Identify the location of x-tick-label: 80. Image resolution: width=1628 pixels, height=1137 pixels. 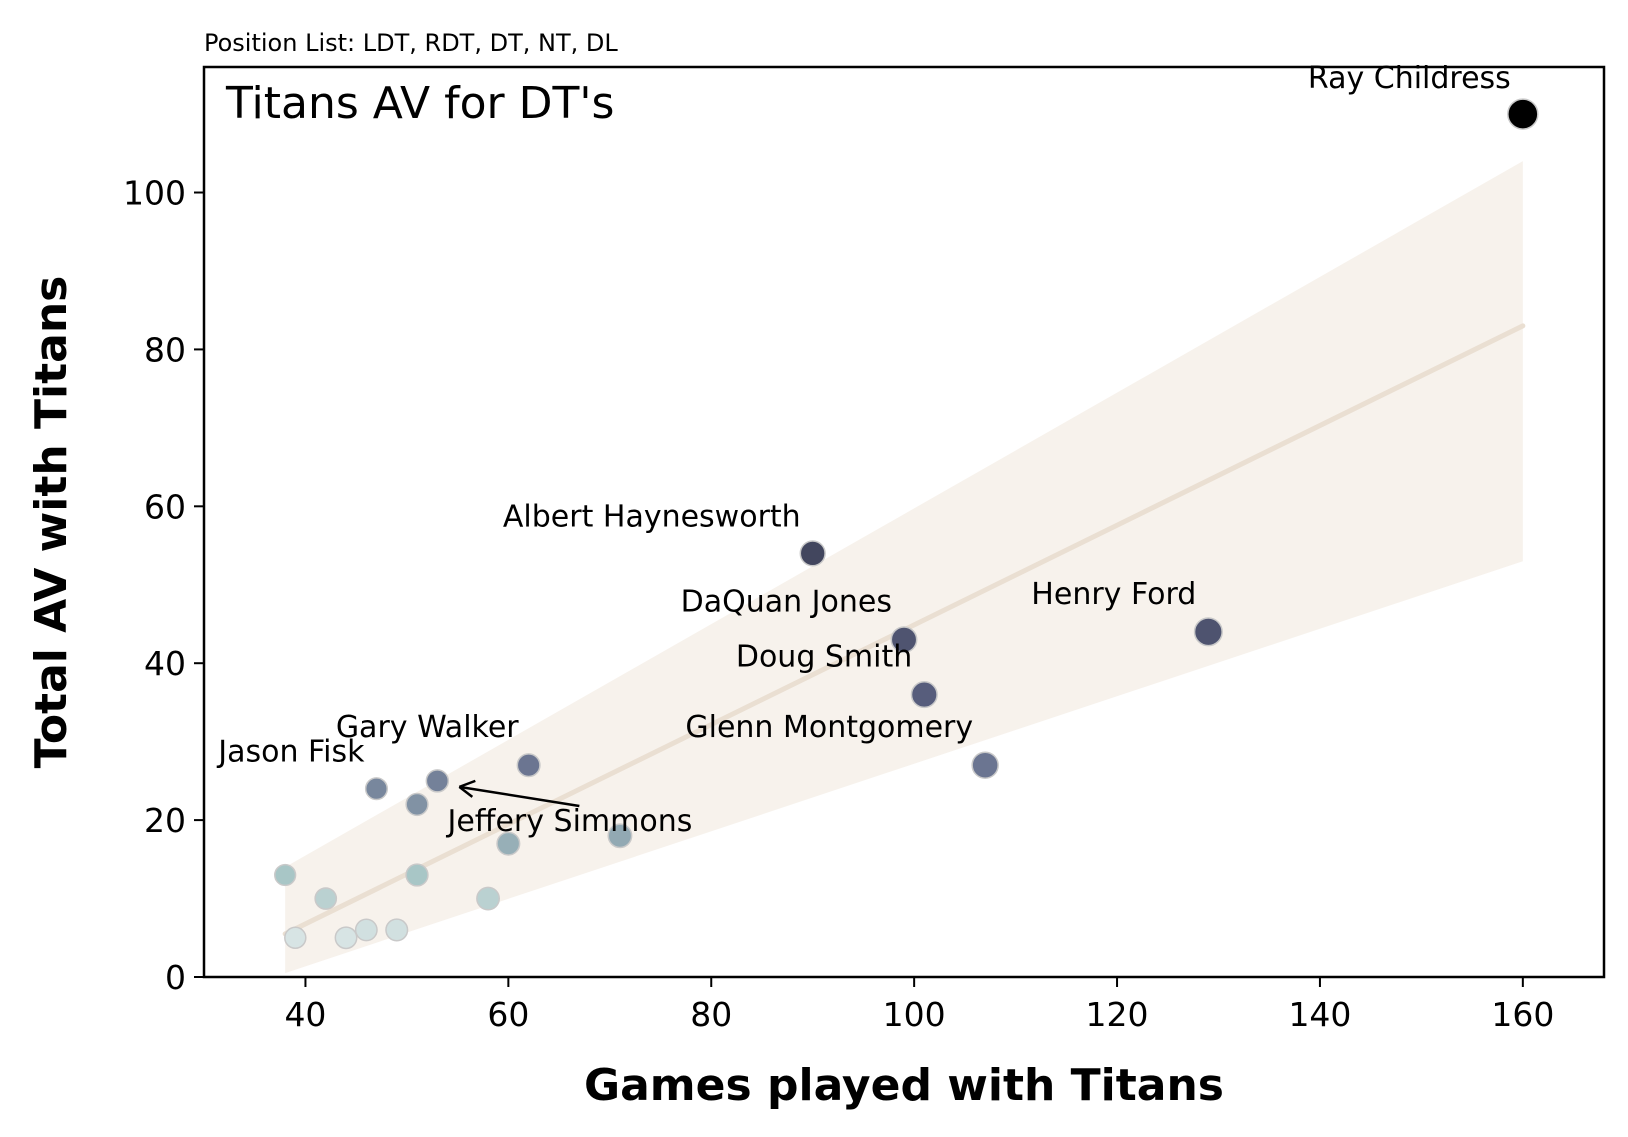
(711, 1014).